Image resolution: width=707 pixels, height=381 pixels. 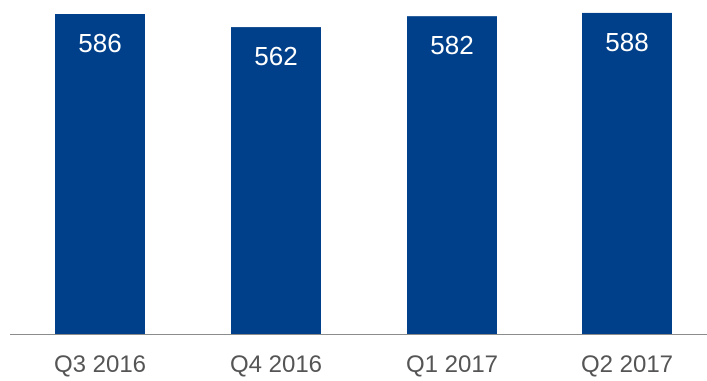 What do you see at coordinates (99, 43) in the screenshot?
I see `data-label: 586` at bounding box center [99, 43].